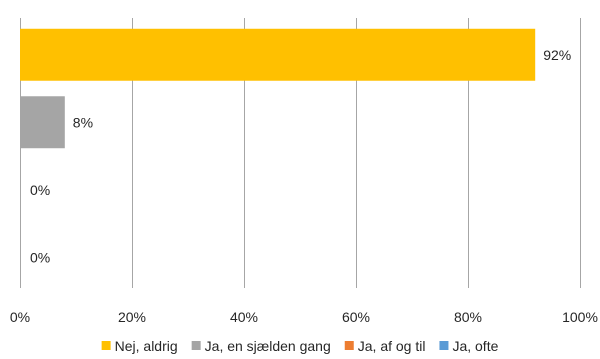 The image size is (600, 359). I want to click on x-tick-label: 40%, so click(244, 317).